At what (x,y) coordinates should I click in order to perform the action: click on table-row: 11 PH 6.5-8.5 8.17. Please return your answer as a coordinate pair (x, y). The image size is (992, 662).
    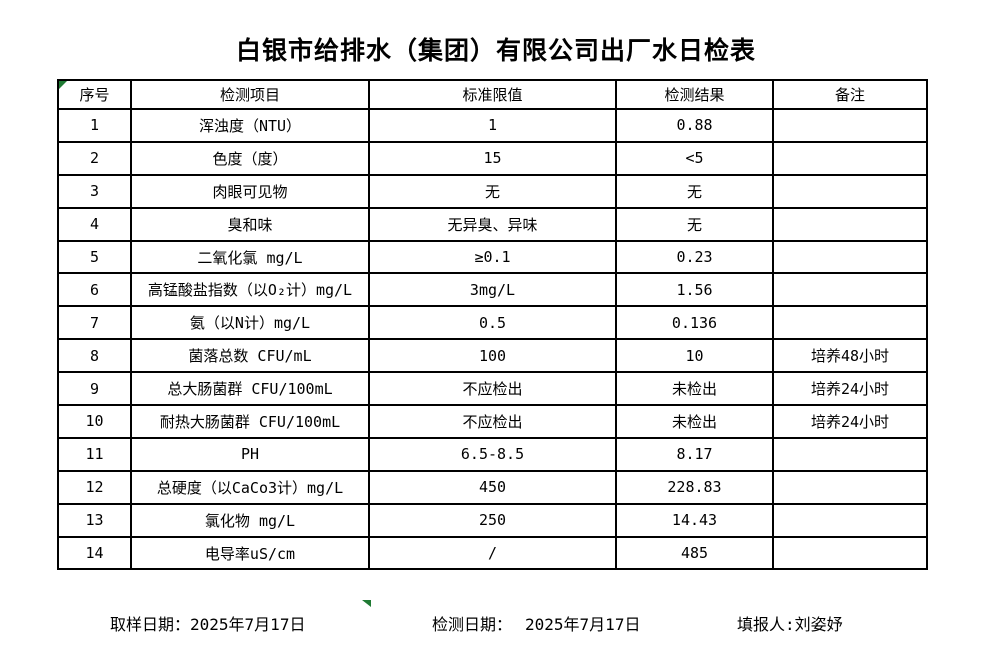
    Looking at the image, I should click on (492, 454).